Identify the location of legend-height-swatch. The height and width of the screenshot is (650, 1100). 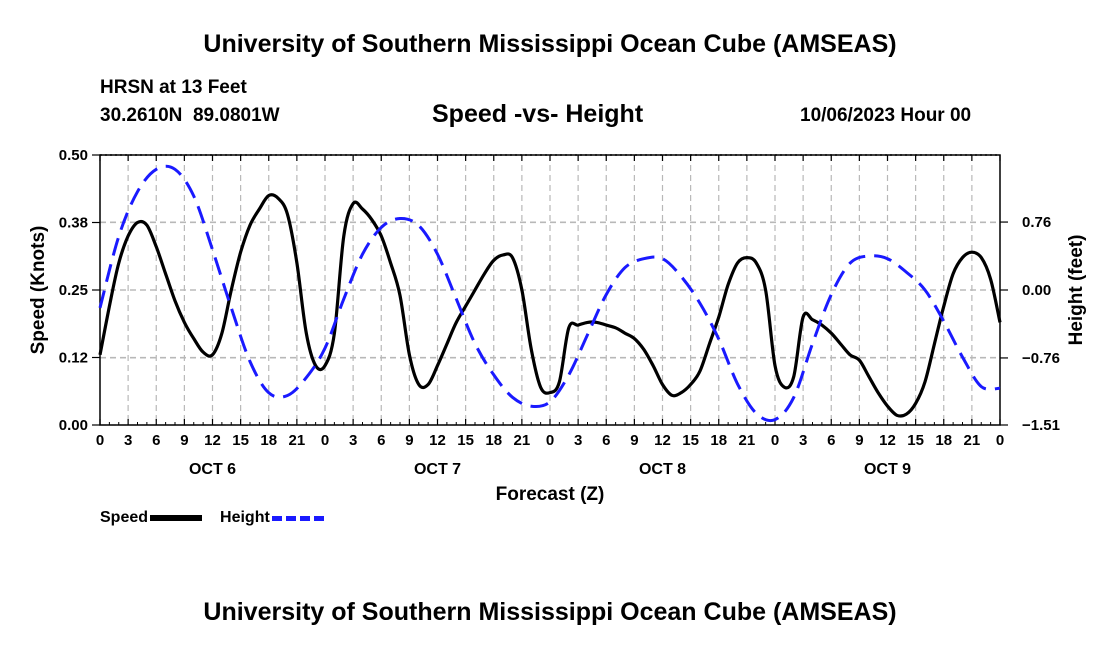
(297, 518).